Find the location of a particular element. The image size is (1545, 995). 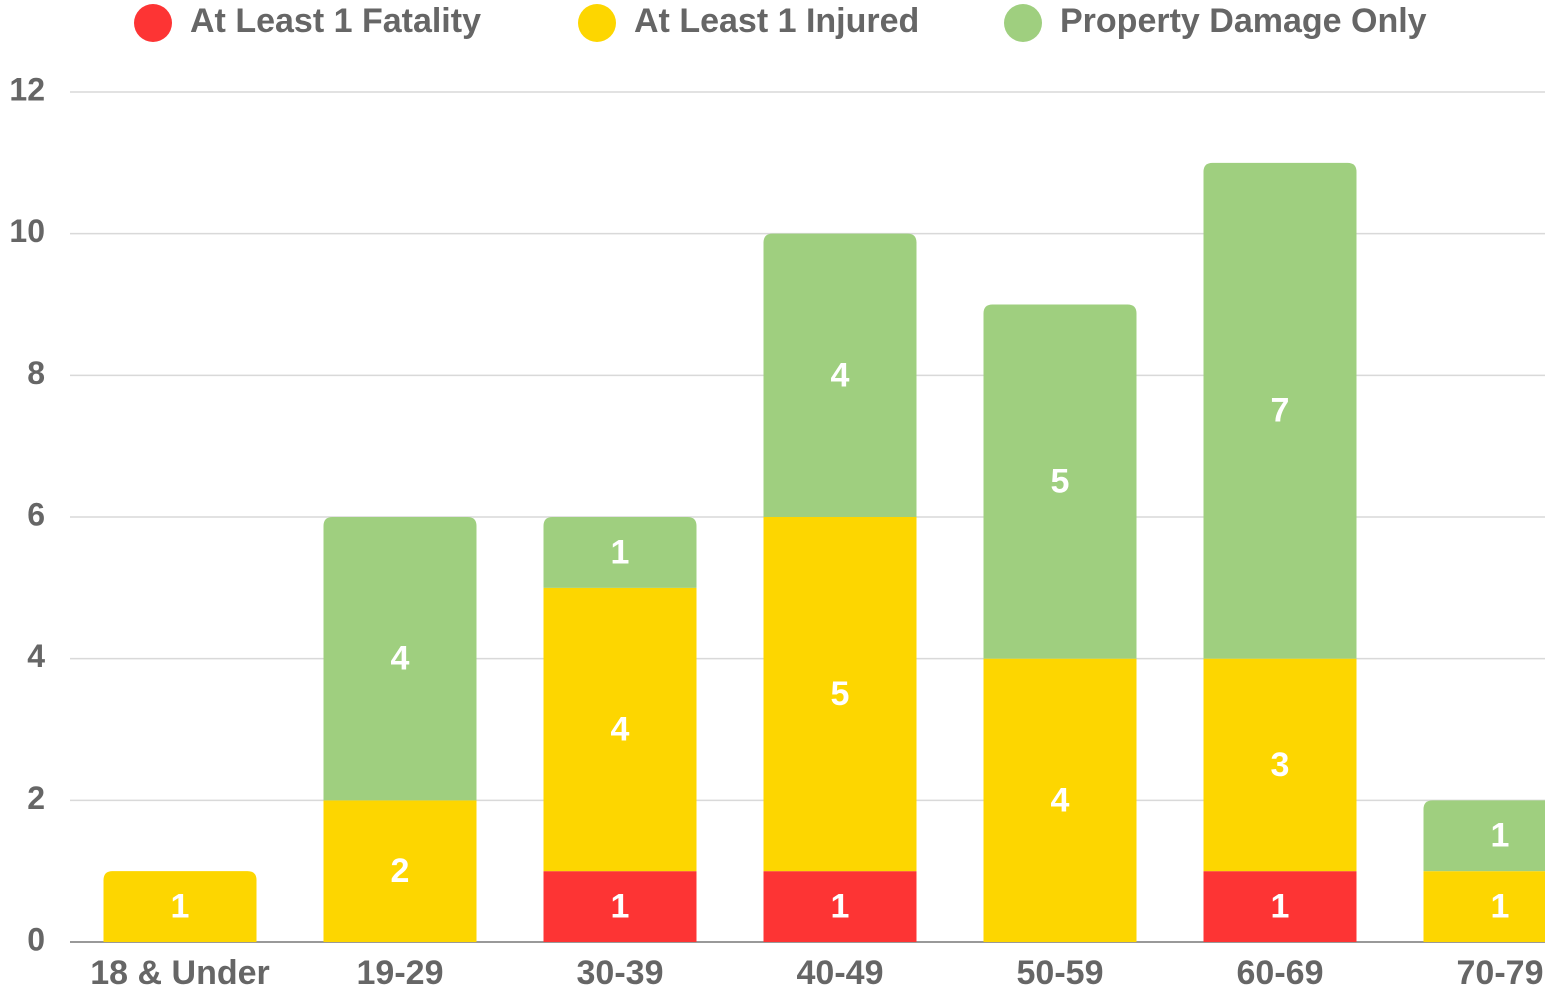

x-tick-label: 18 & Under is located at coordinates (180, 973).